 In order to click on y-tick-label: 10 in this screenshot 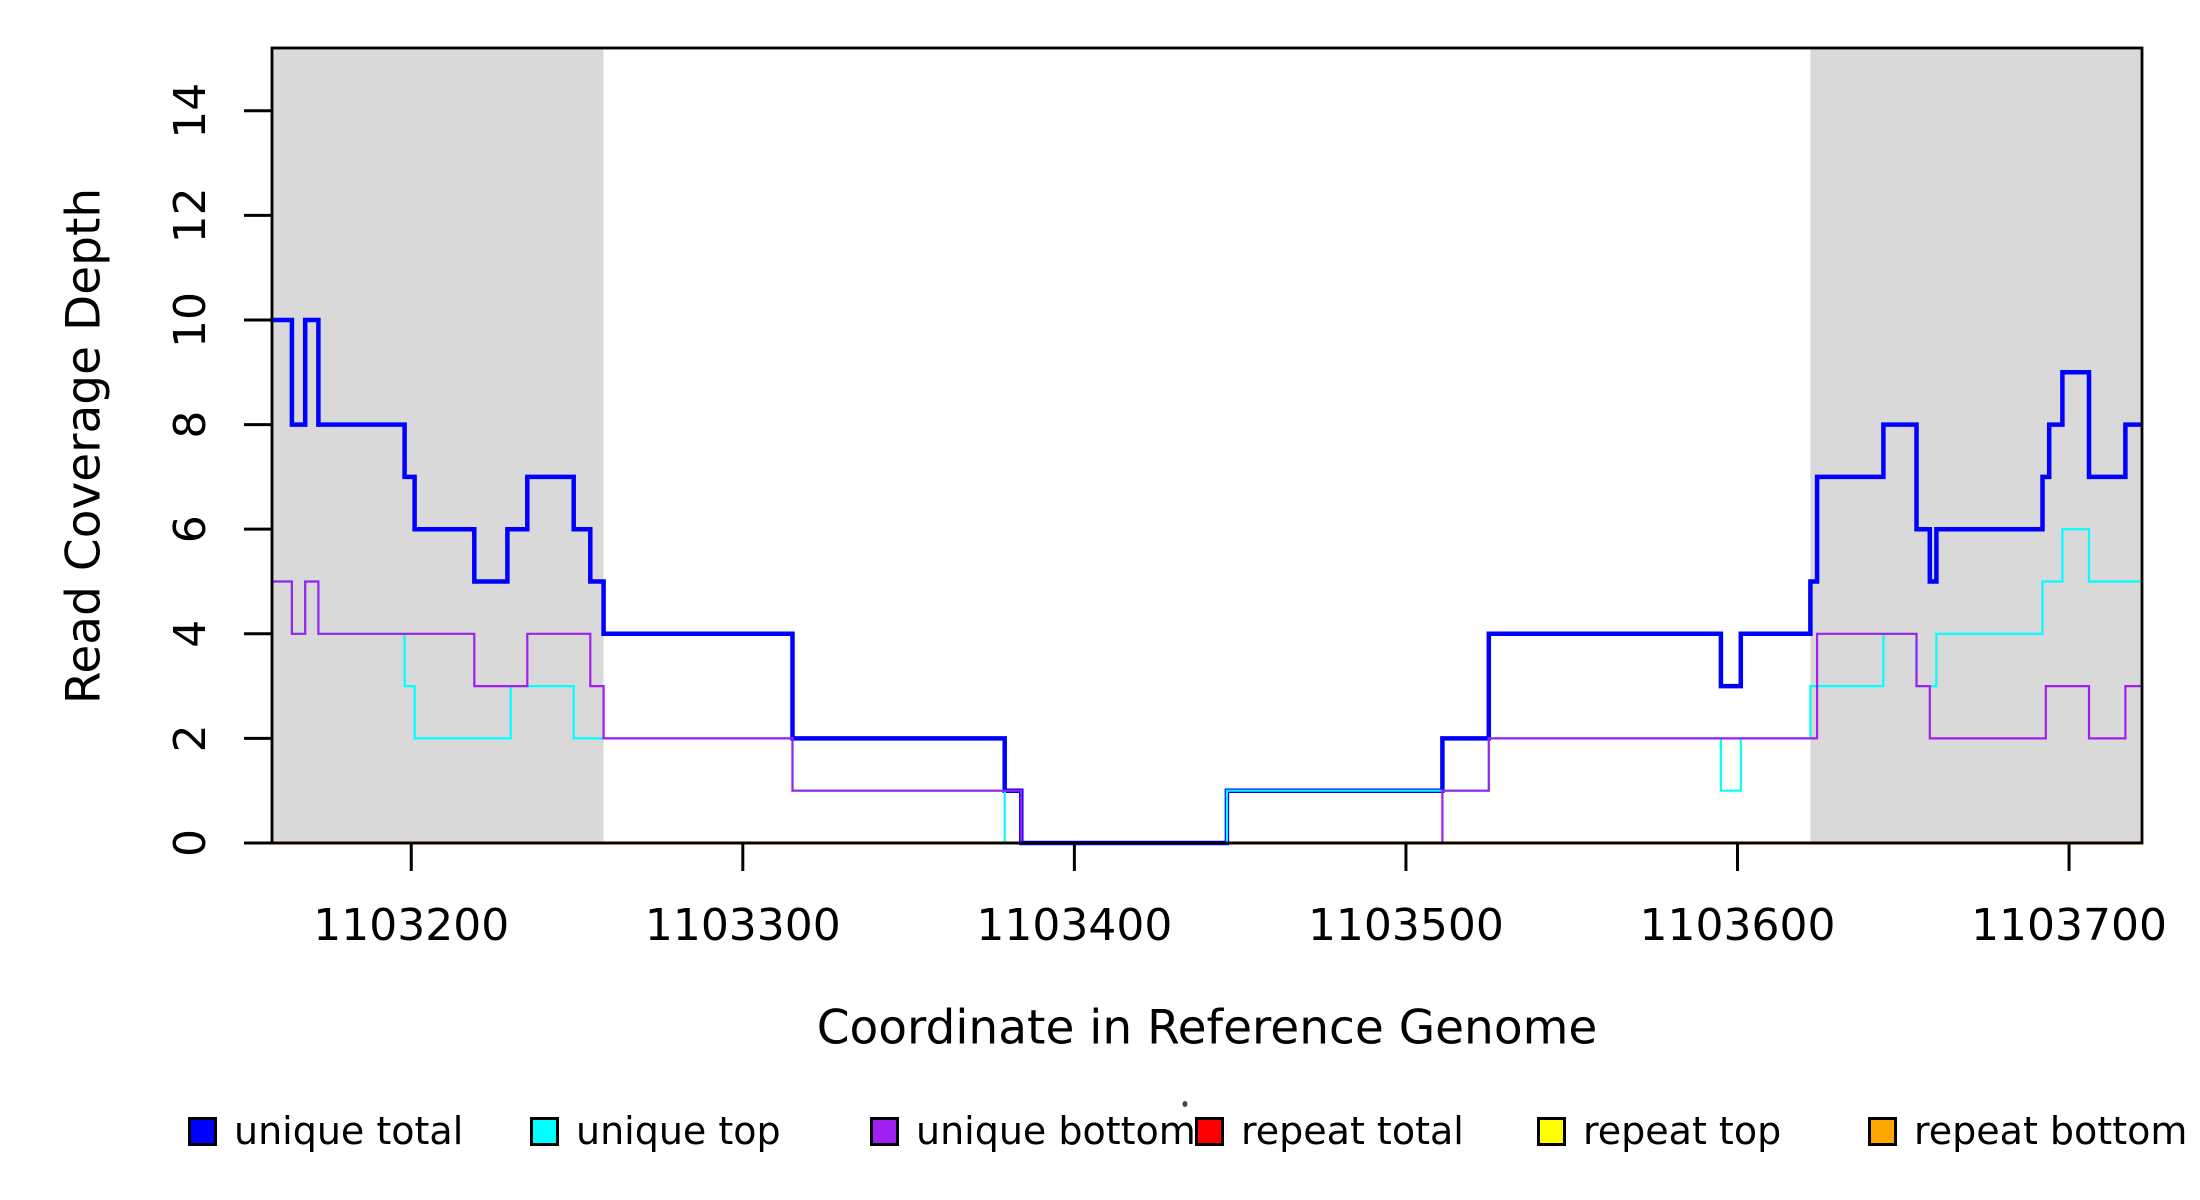, I will do `click(190, 320)`.